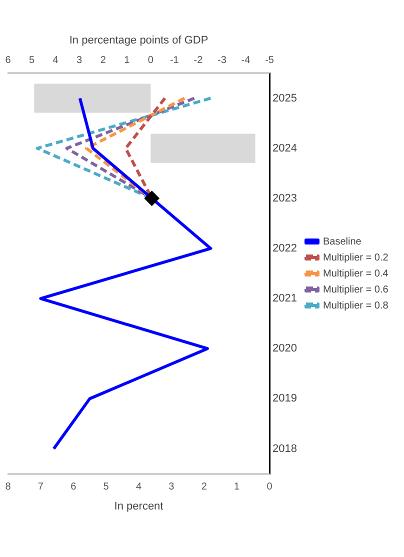  I want to click on y-tick-label: 2019, so click(285, 398).